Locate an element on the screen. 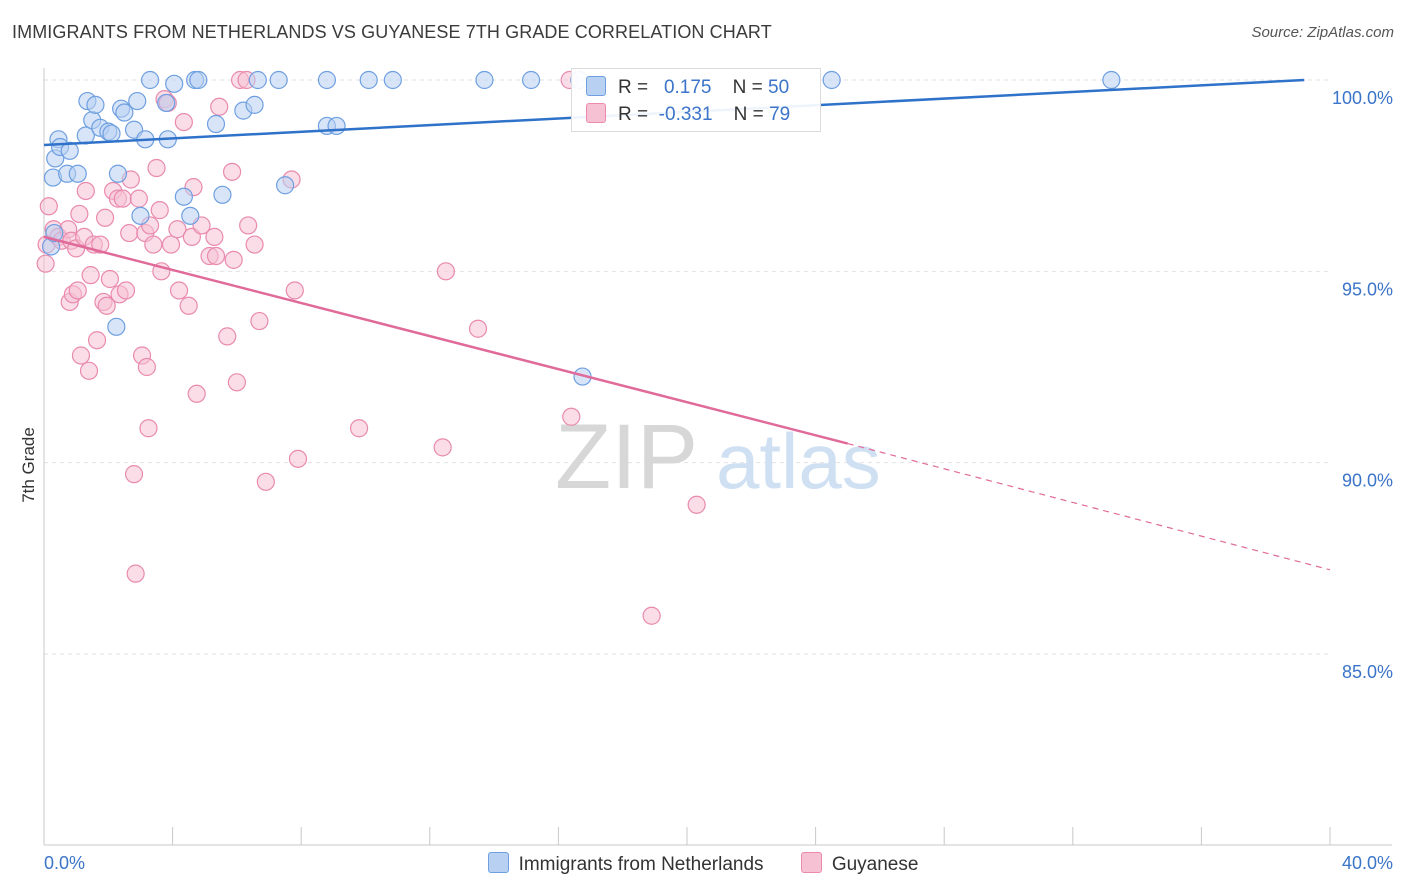  n-value: 50 is located at coordinates (779, 87).